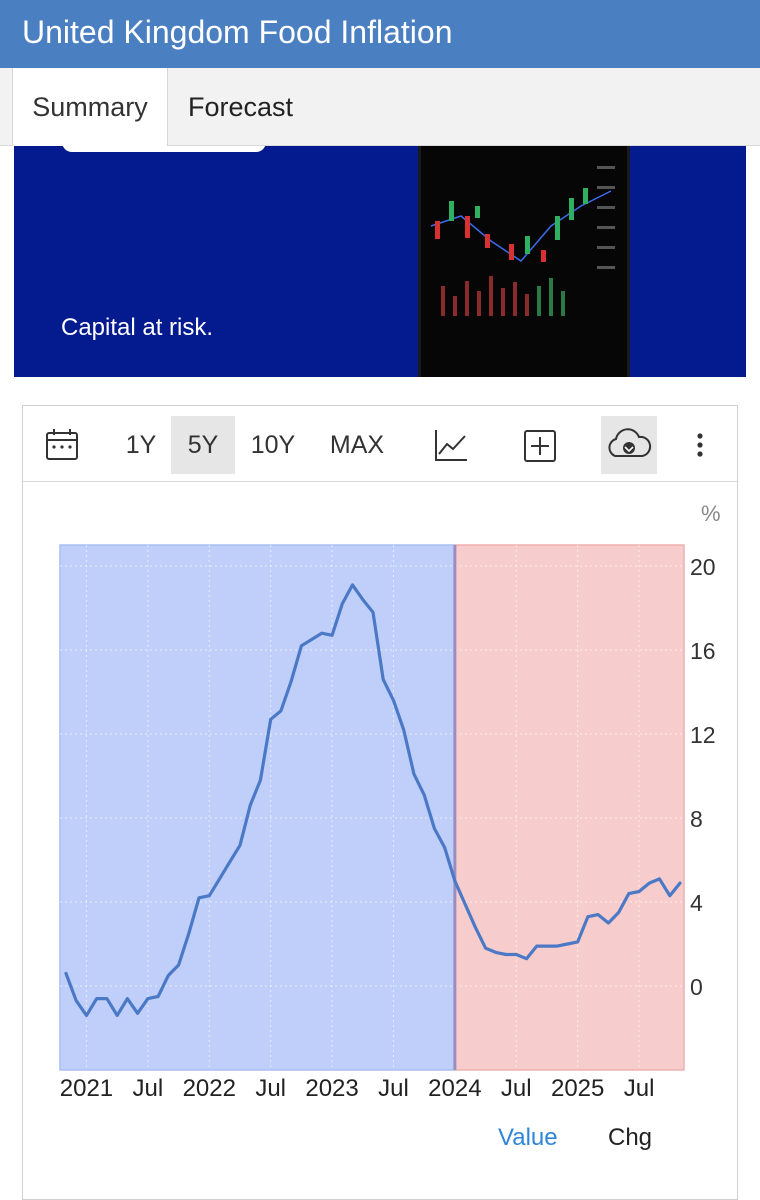  I want to click on tab-forecast: Forecast, so click(241, 107).